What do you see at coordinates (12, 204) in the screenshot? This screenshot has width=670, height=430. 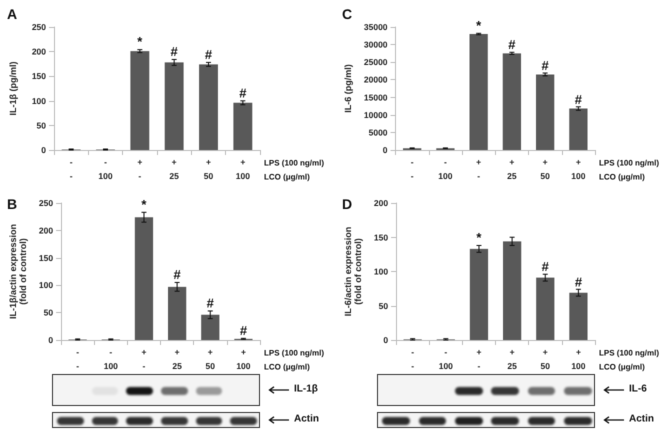 I see `chart-title: B` at bounding box center [12, 204].